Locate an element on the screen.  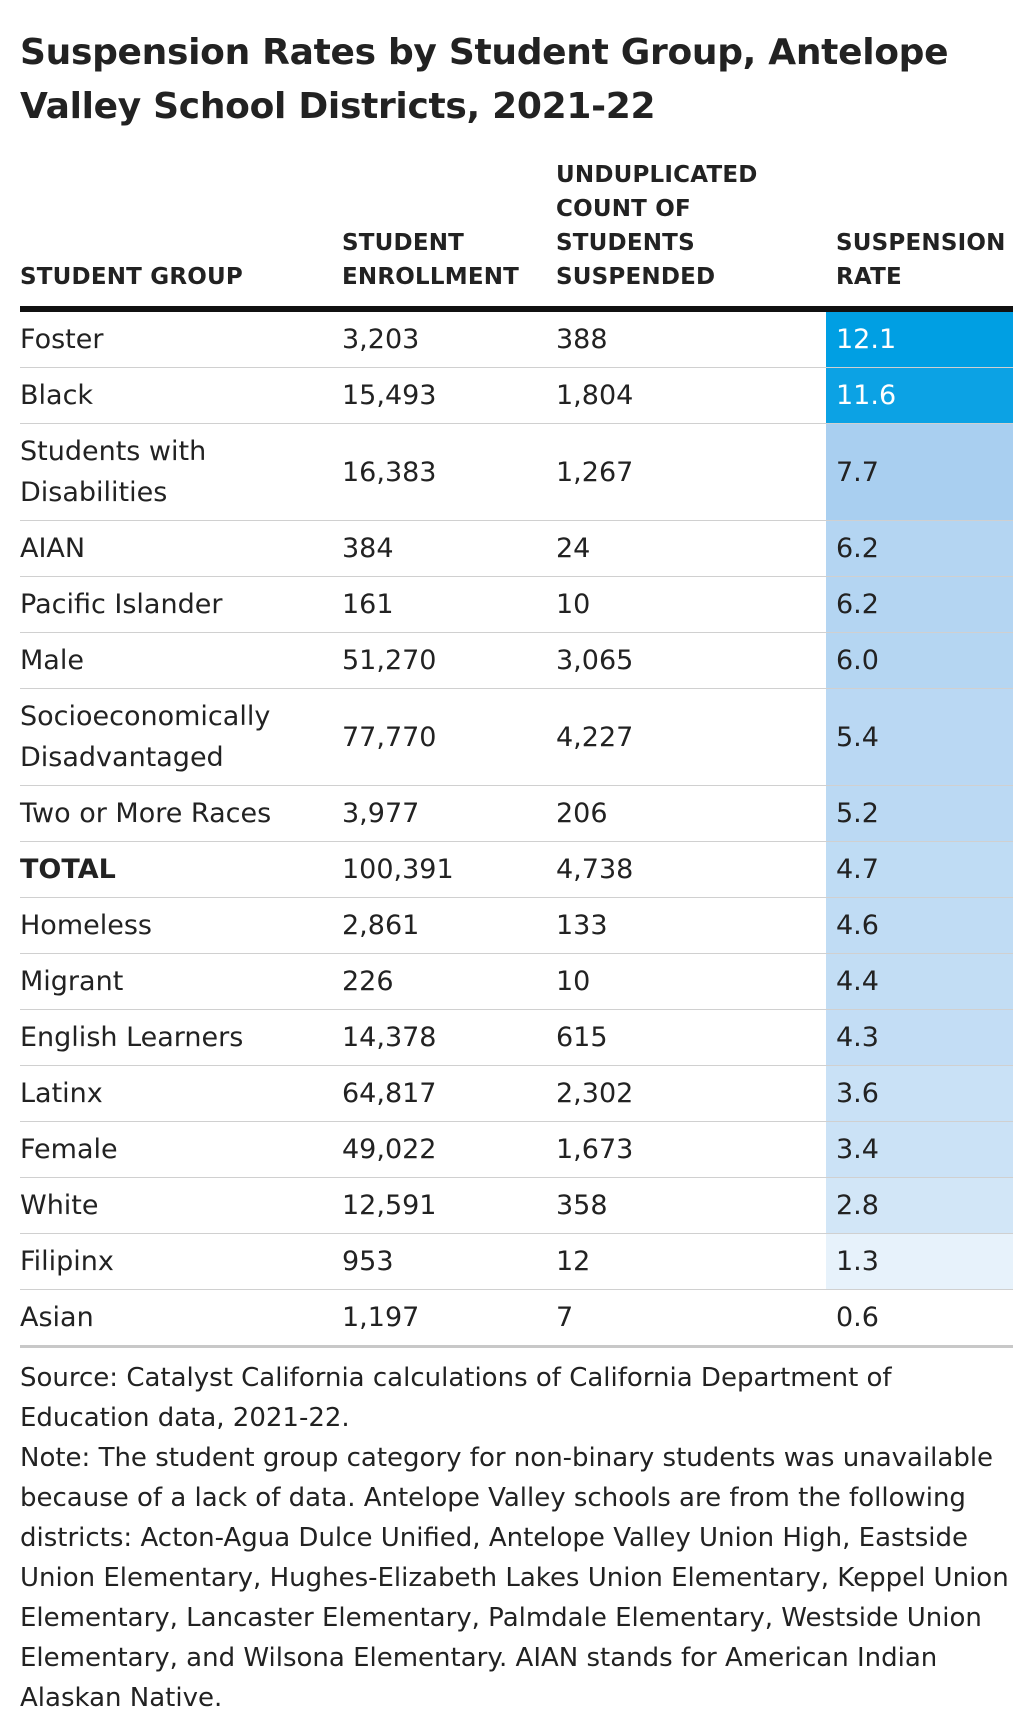
cell-enrollment: 2,861 is located at coordinates (449, 925).